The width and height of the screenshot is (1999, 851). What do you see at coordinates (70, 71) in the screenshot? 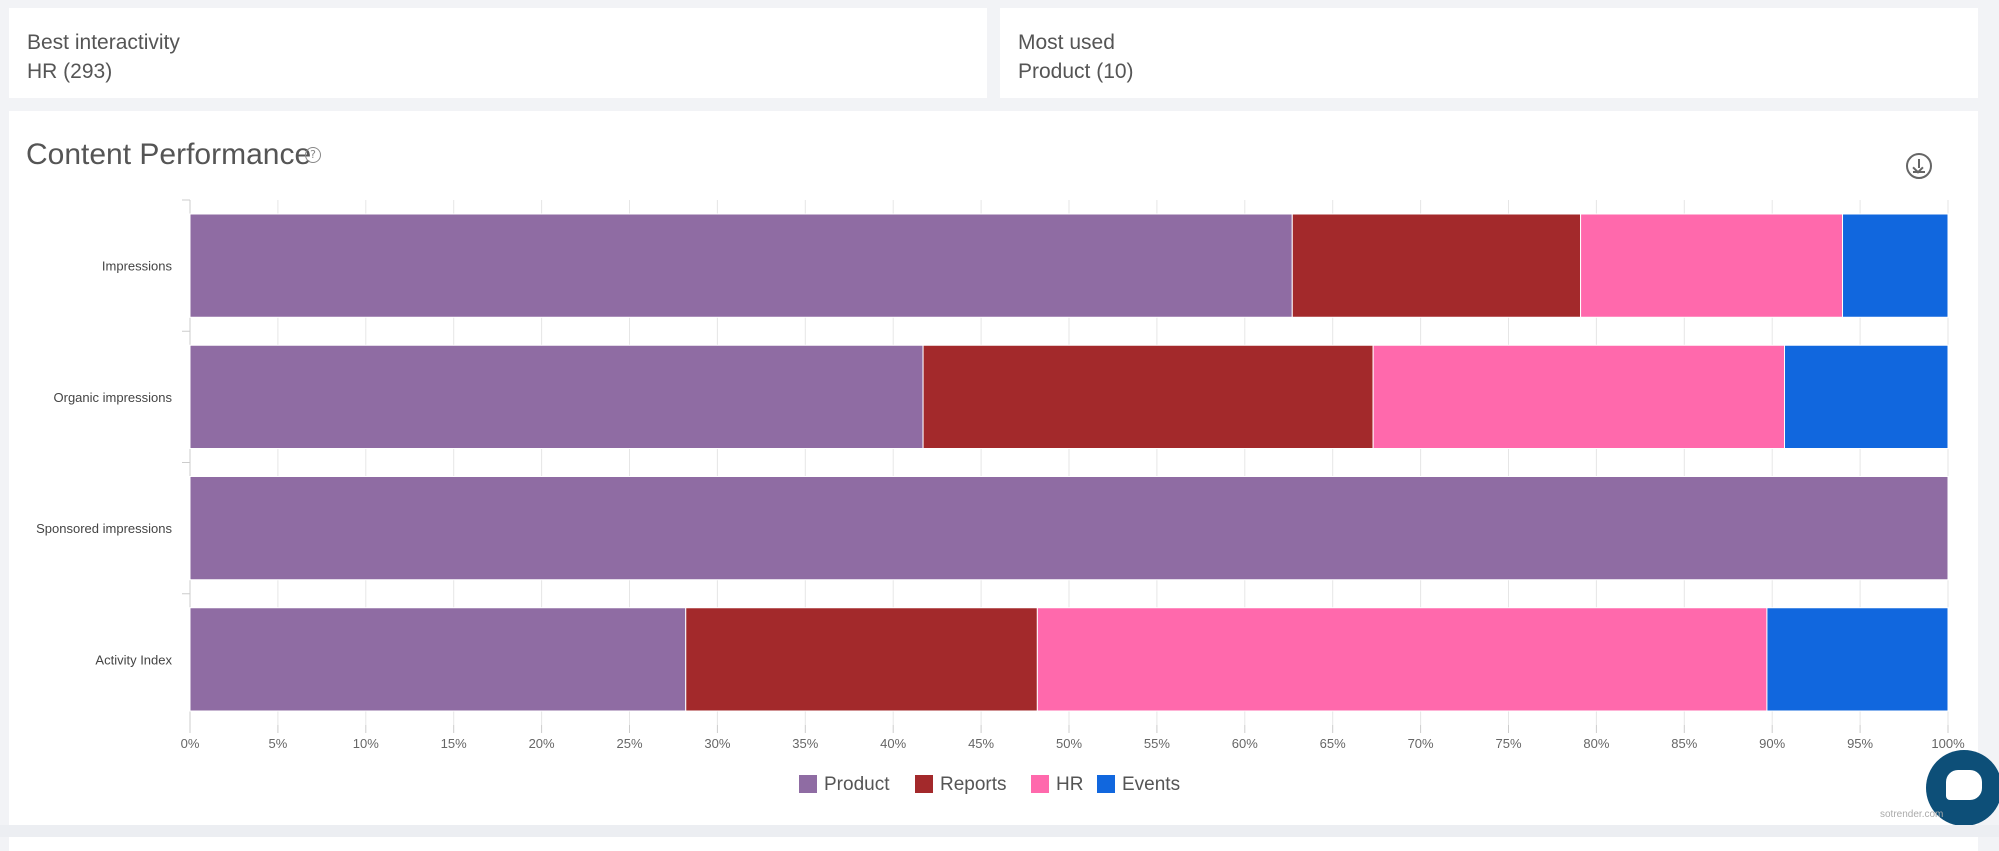
I see `kpi-value: HR (293)` at bounding box center [70, 71].